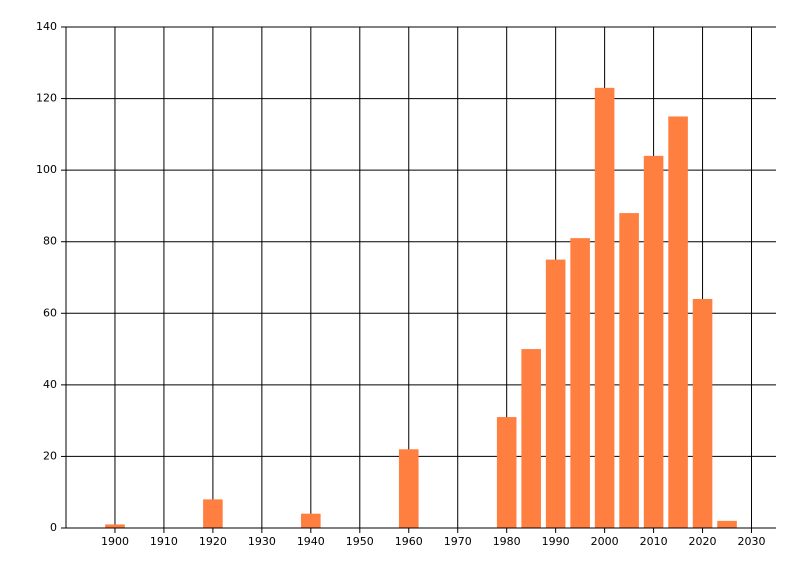  I want to click on x-tick-label: 1910, so click(164, 541).